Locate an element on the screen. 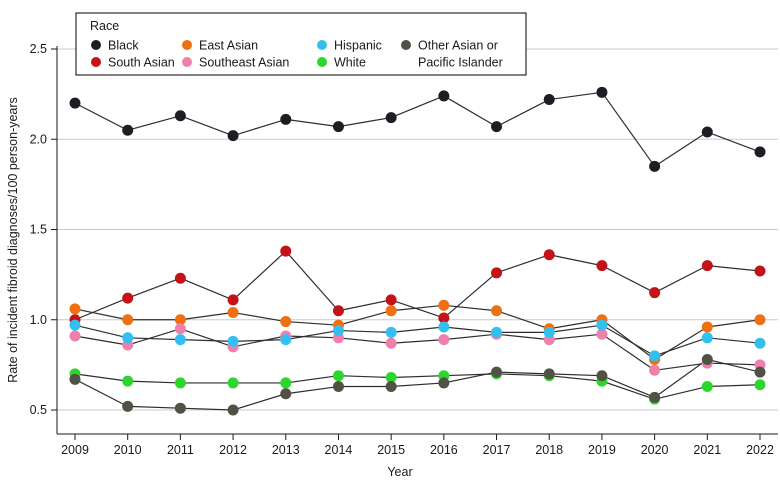  data-point-1-2022 is located at coordinates (760, 271).